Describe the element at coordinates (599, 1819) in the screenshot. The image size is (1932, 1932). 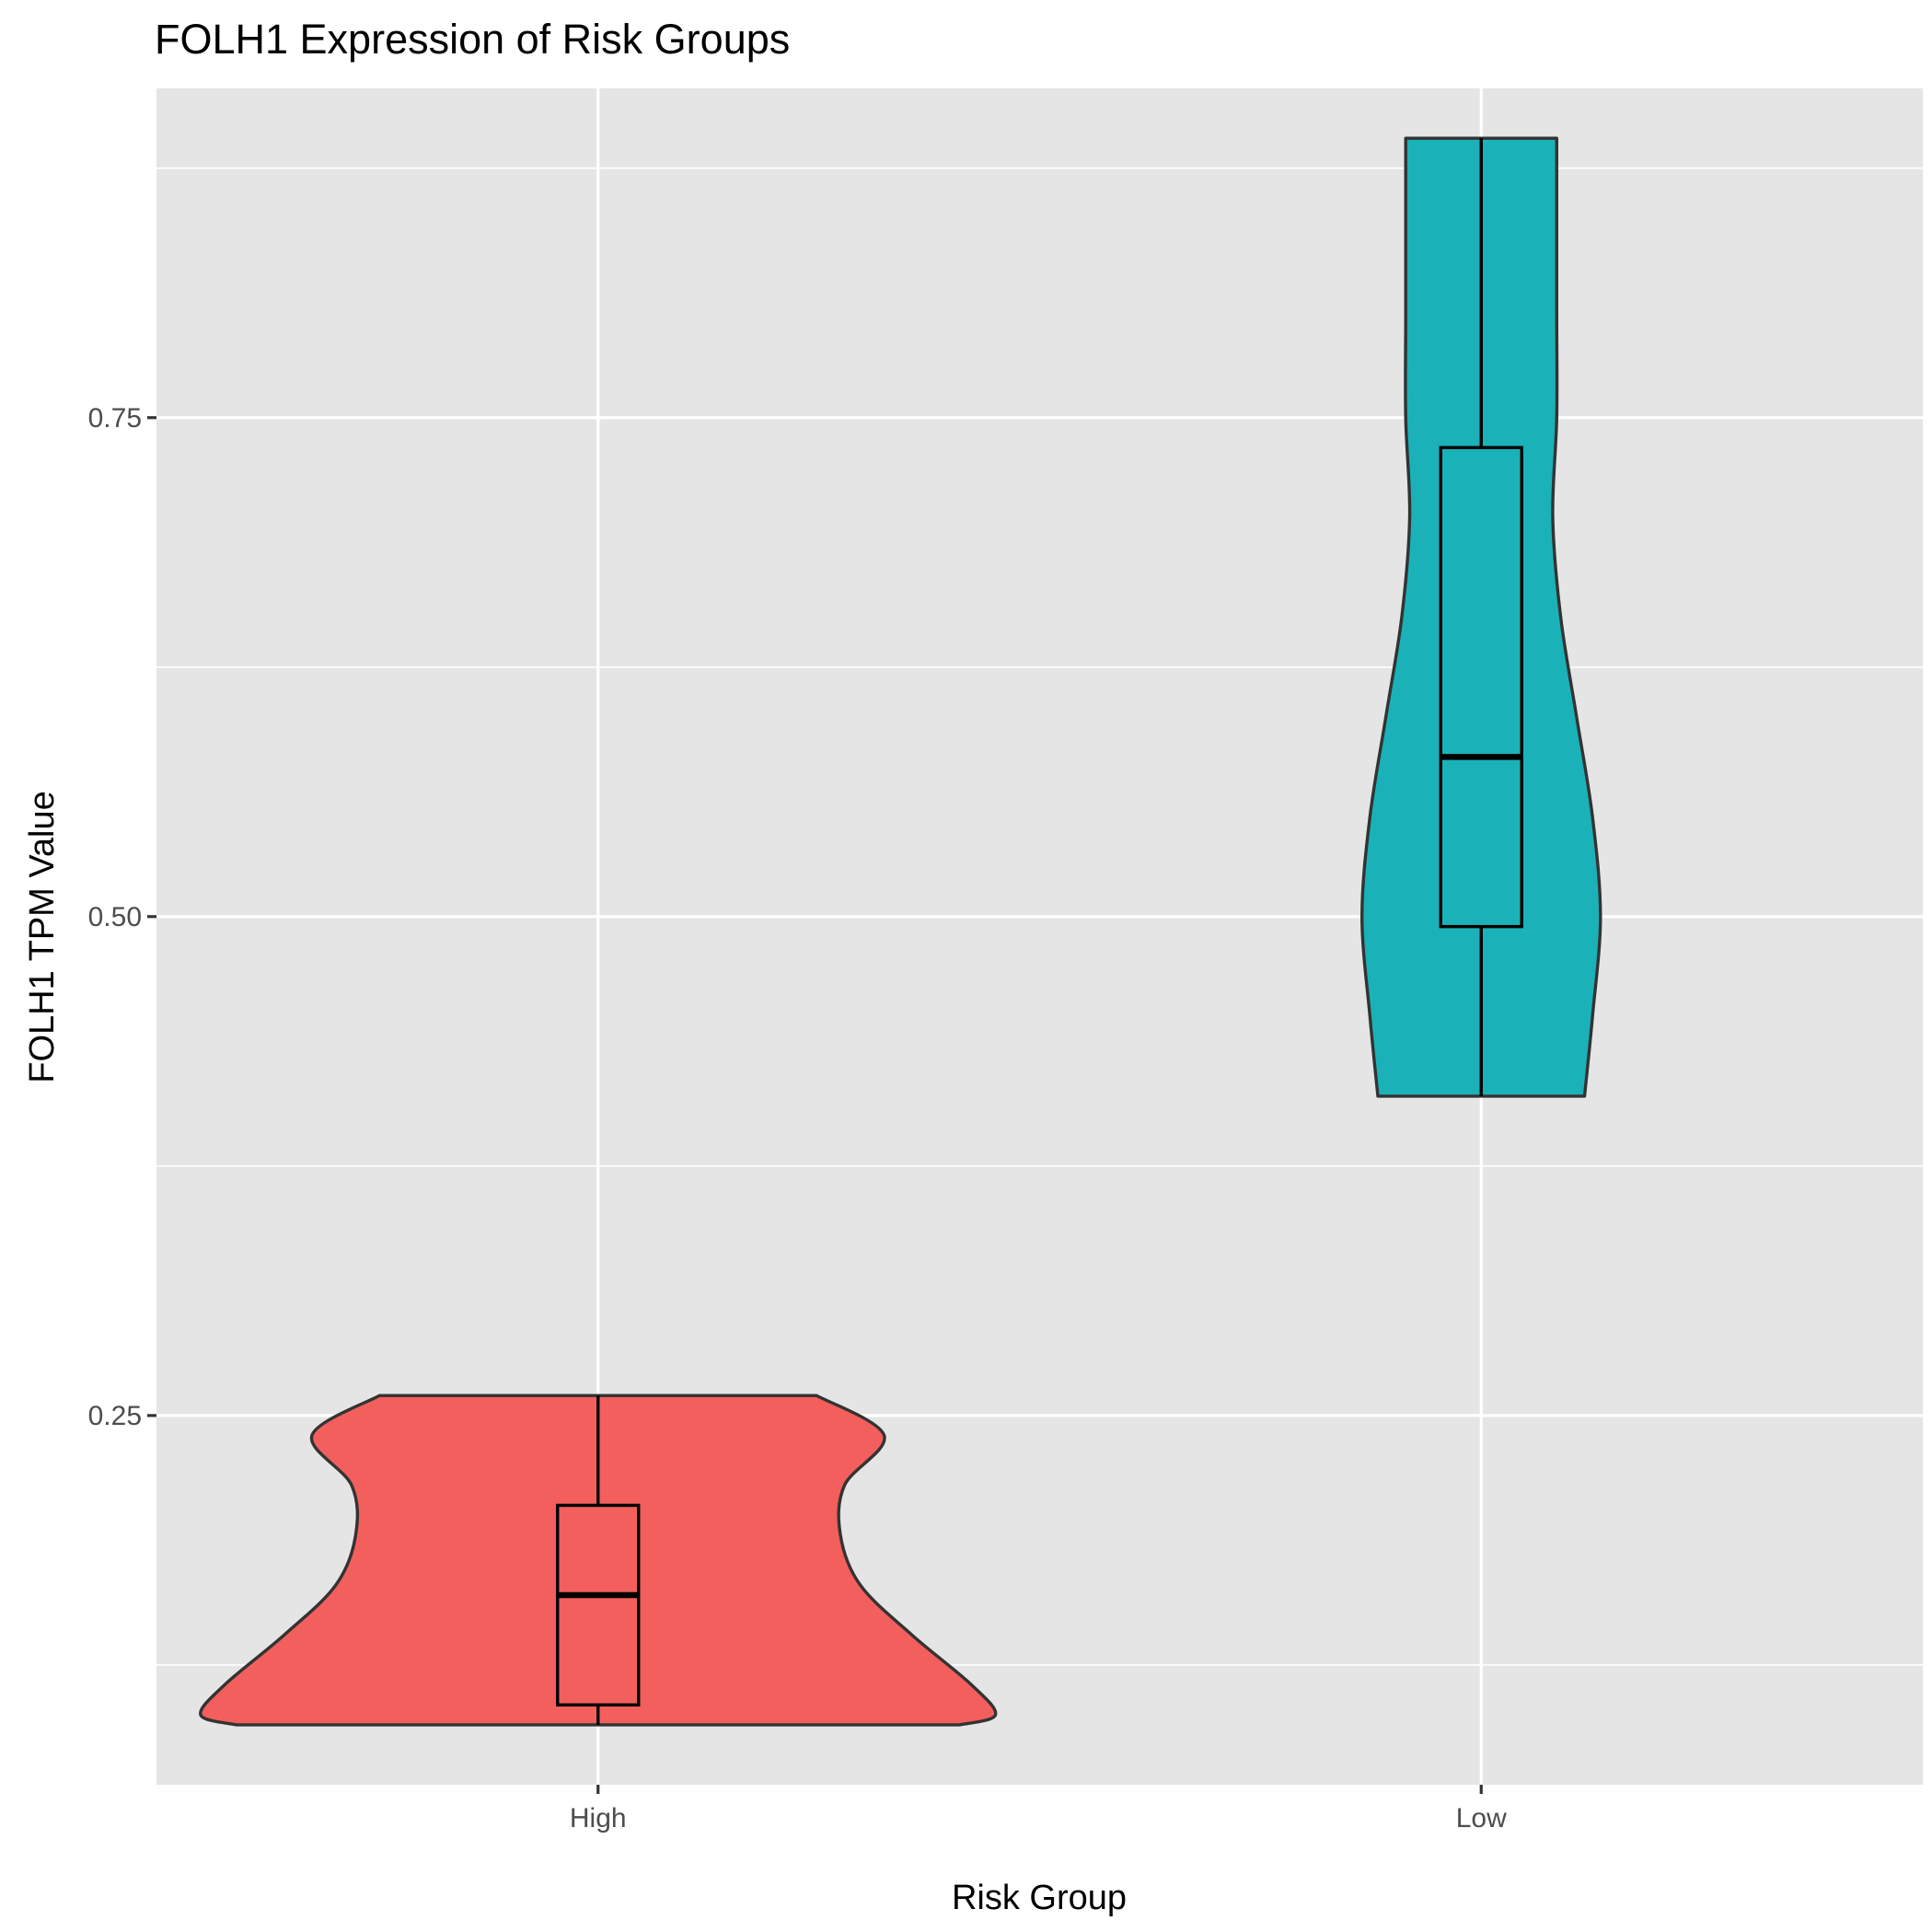
I see `x-tick-label: High` at that location.